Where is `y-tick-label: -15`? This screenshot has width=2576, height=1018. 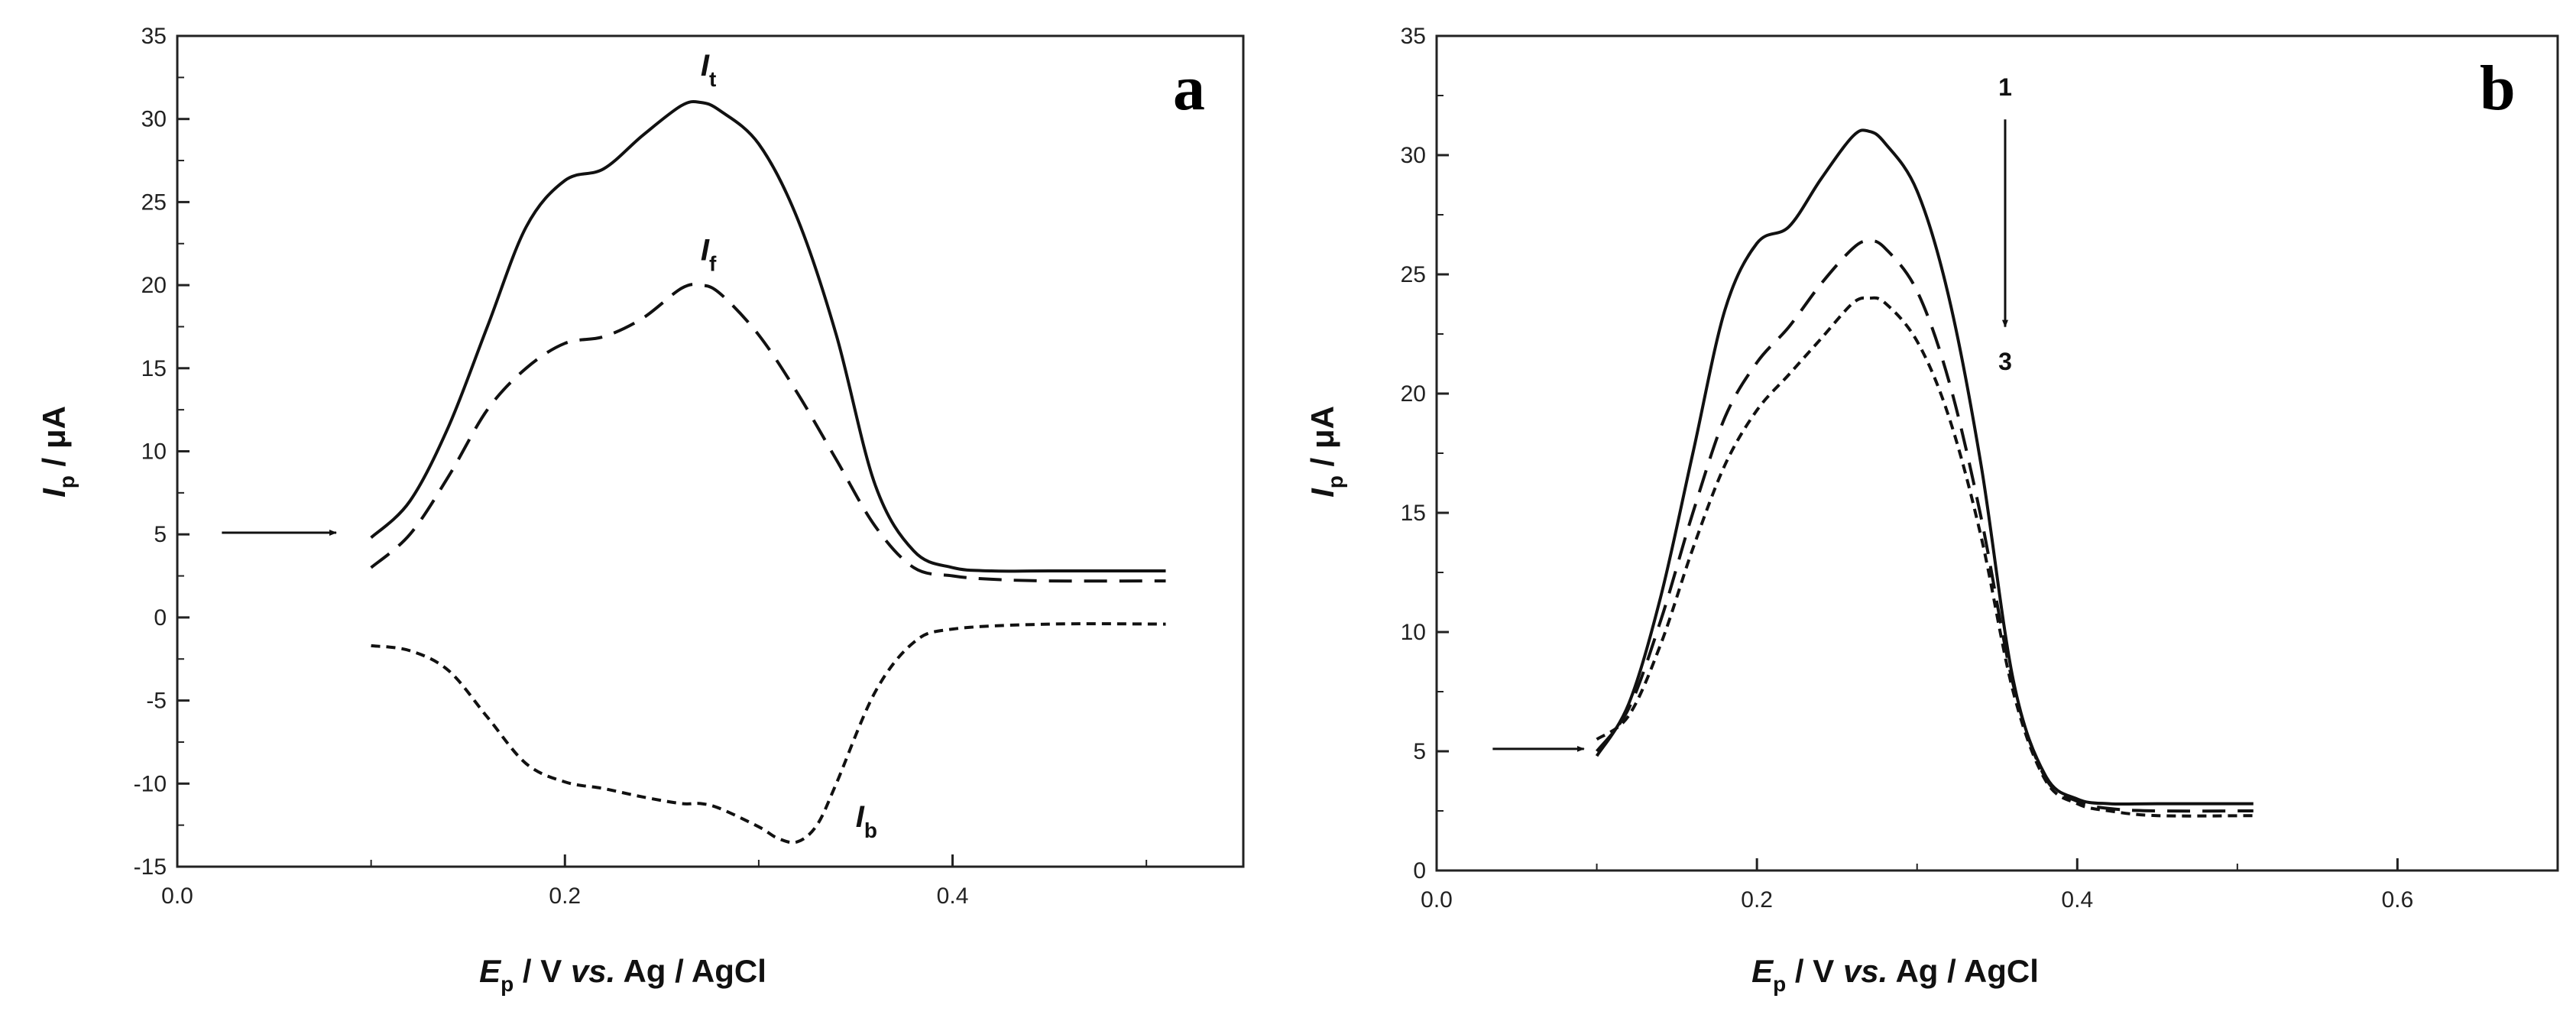 y-tick-label: -15 is located at coordinates (150, 867).